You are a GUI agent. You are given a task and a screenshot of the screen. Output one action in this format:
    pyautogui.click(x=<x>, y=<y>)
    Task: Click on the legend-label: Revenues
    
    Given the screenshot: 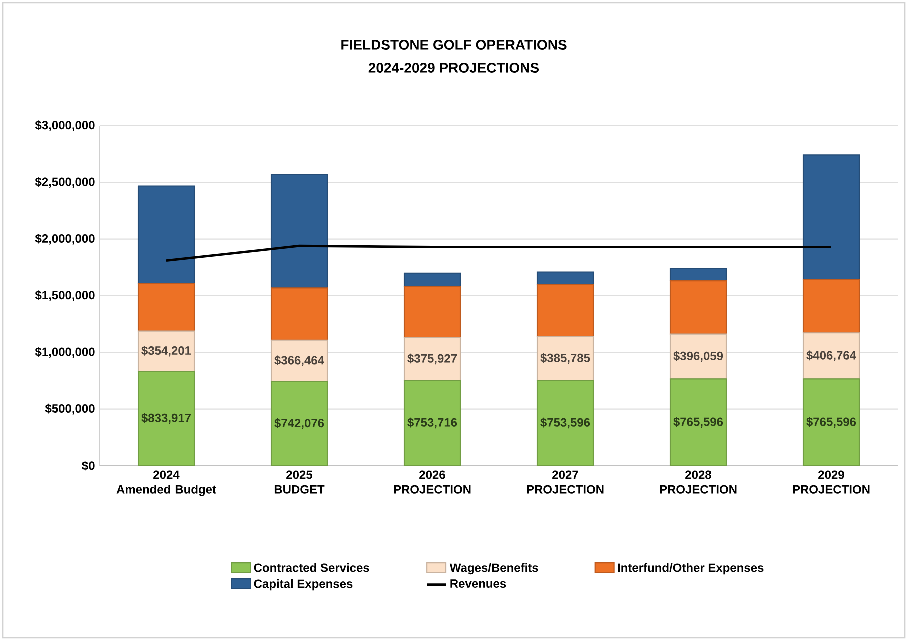 What is the action you would take?
    pyautogui.click(x=478, y=584)
    